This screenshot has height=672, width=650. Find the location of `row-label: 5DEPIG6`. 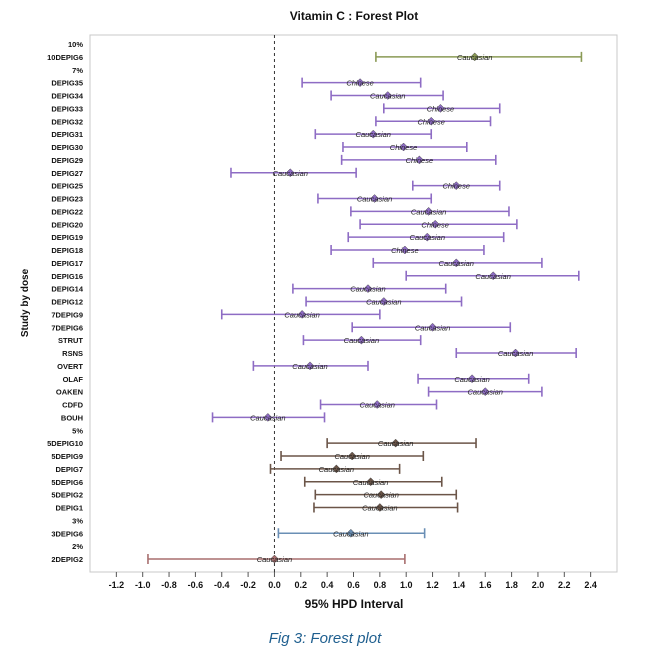

row-label: 5DEPIG6 is located at coordinates (67, 482).